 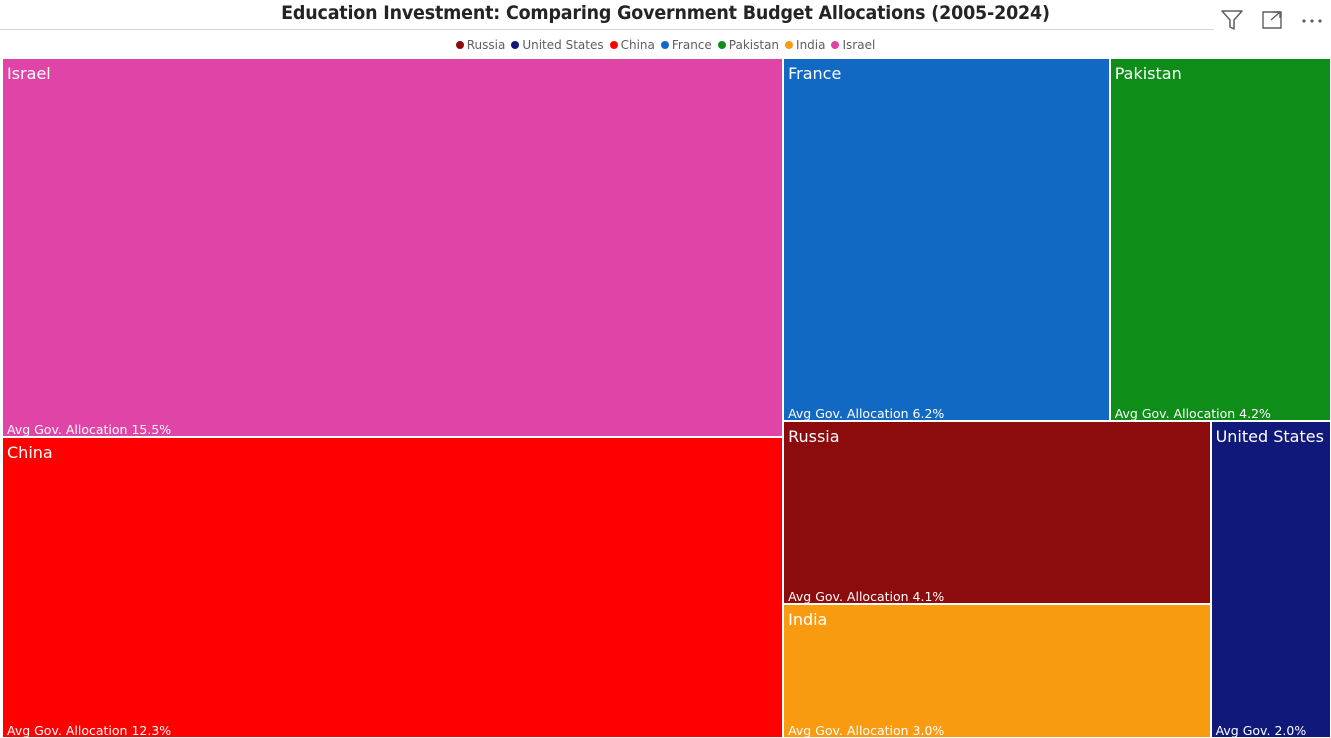 I want to click on tile-category-label: China, so click(x=30, y=453).